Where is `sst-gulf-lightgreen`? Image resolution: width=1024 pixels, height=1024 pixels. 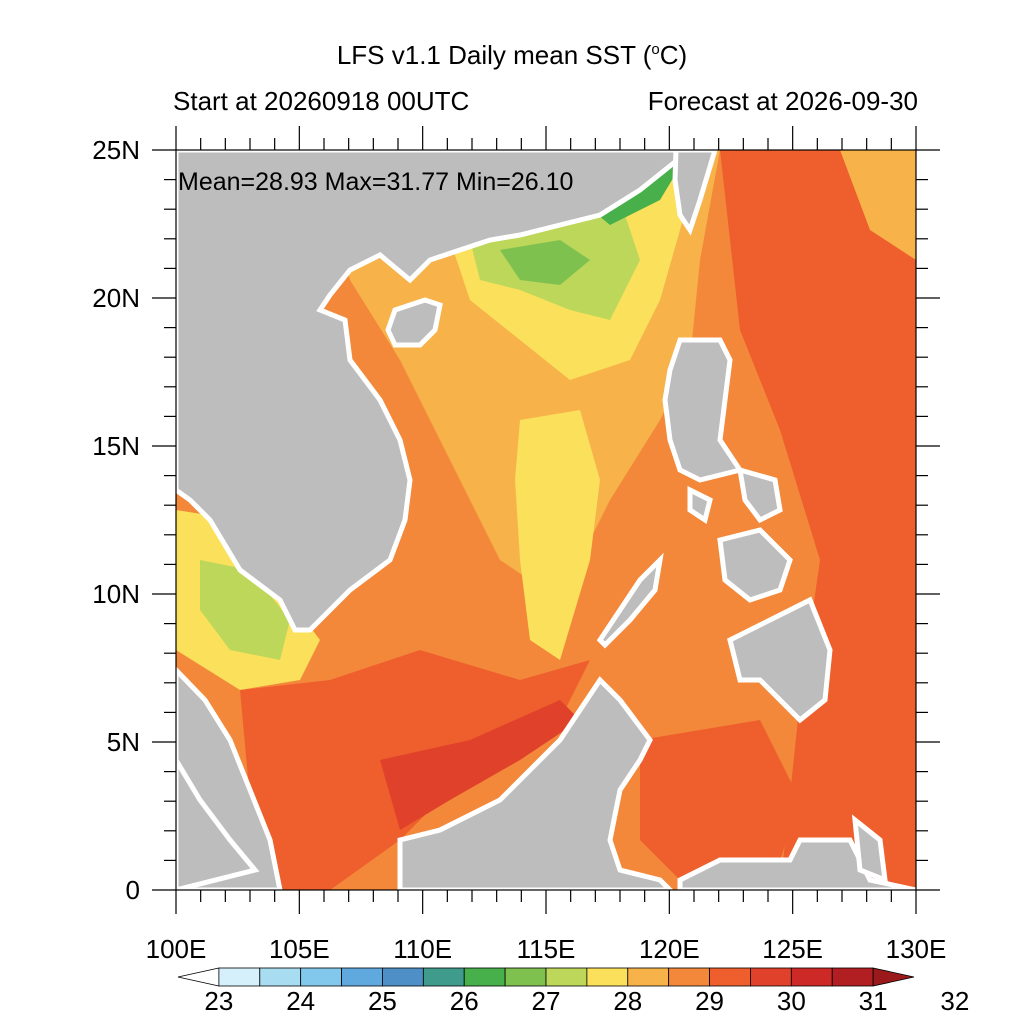 sst-gulf-lightgreen is located at coordinates (245, 610).